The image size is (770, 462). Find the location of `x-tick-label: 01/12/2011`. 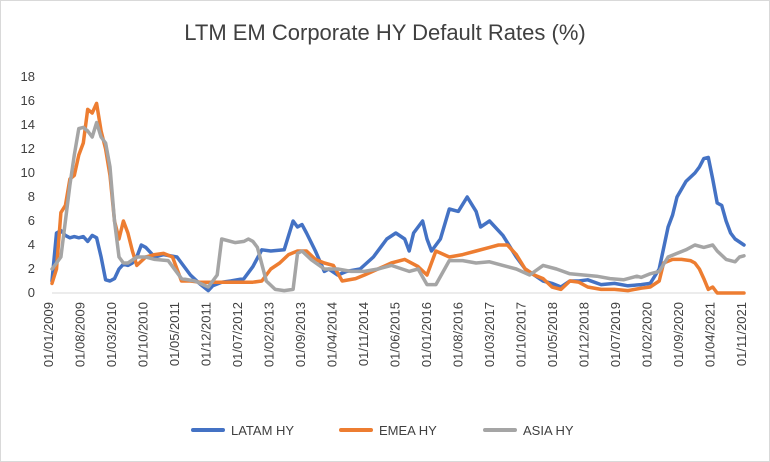

x-tick-label: 01/12/2011 is located at coordinates (206, 334).